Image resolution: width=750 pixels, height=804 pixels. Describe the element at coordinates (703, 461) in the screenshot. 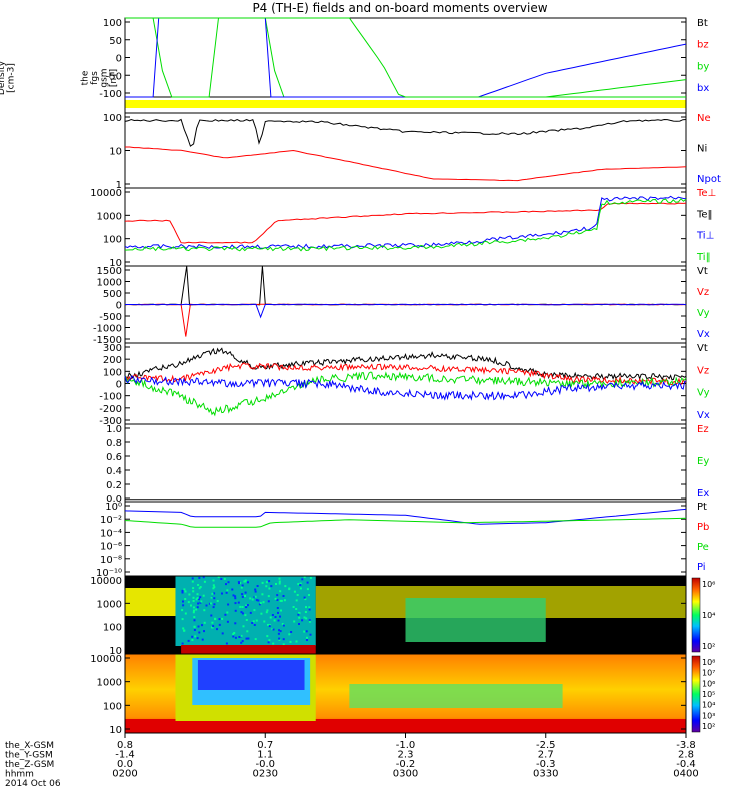

I see `legend-entry: Ey` at that location.